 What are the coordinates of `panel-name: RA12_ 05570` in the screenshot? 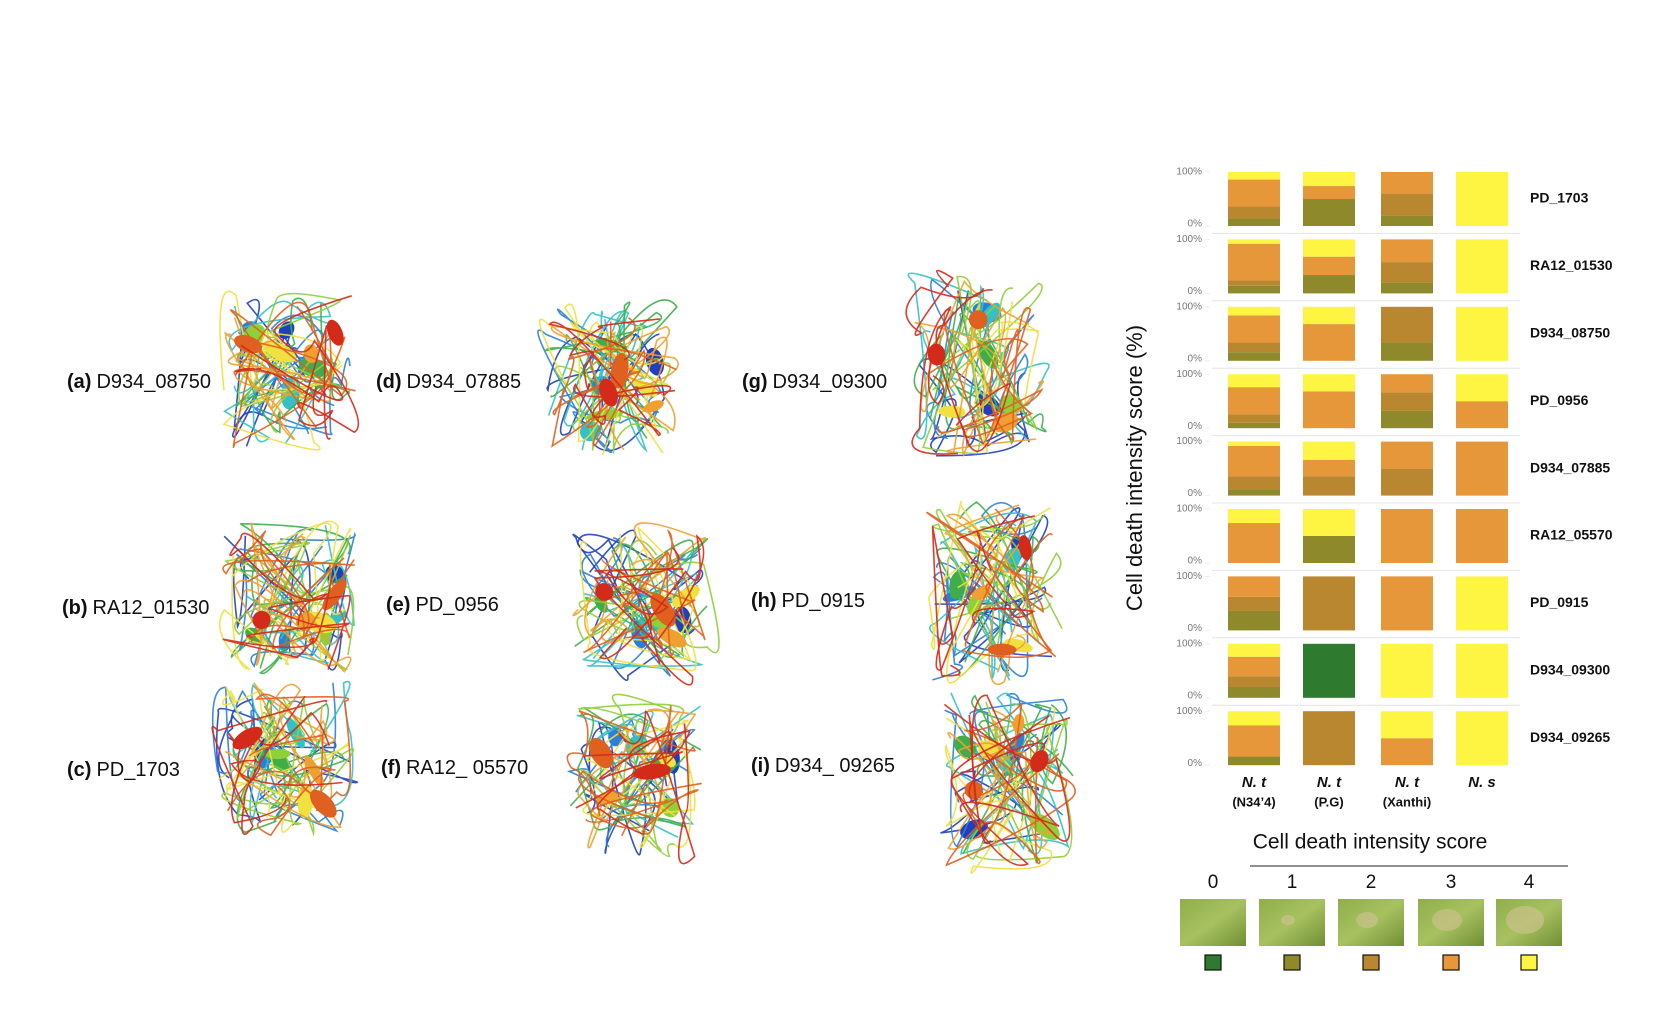 It's located at (467, 768).